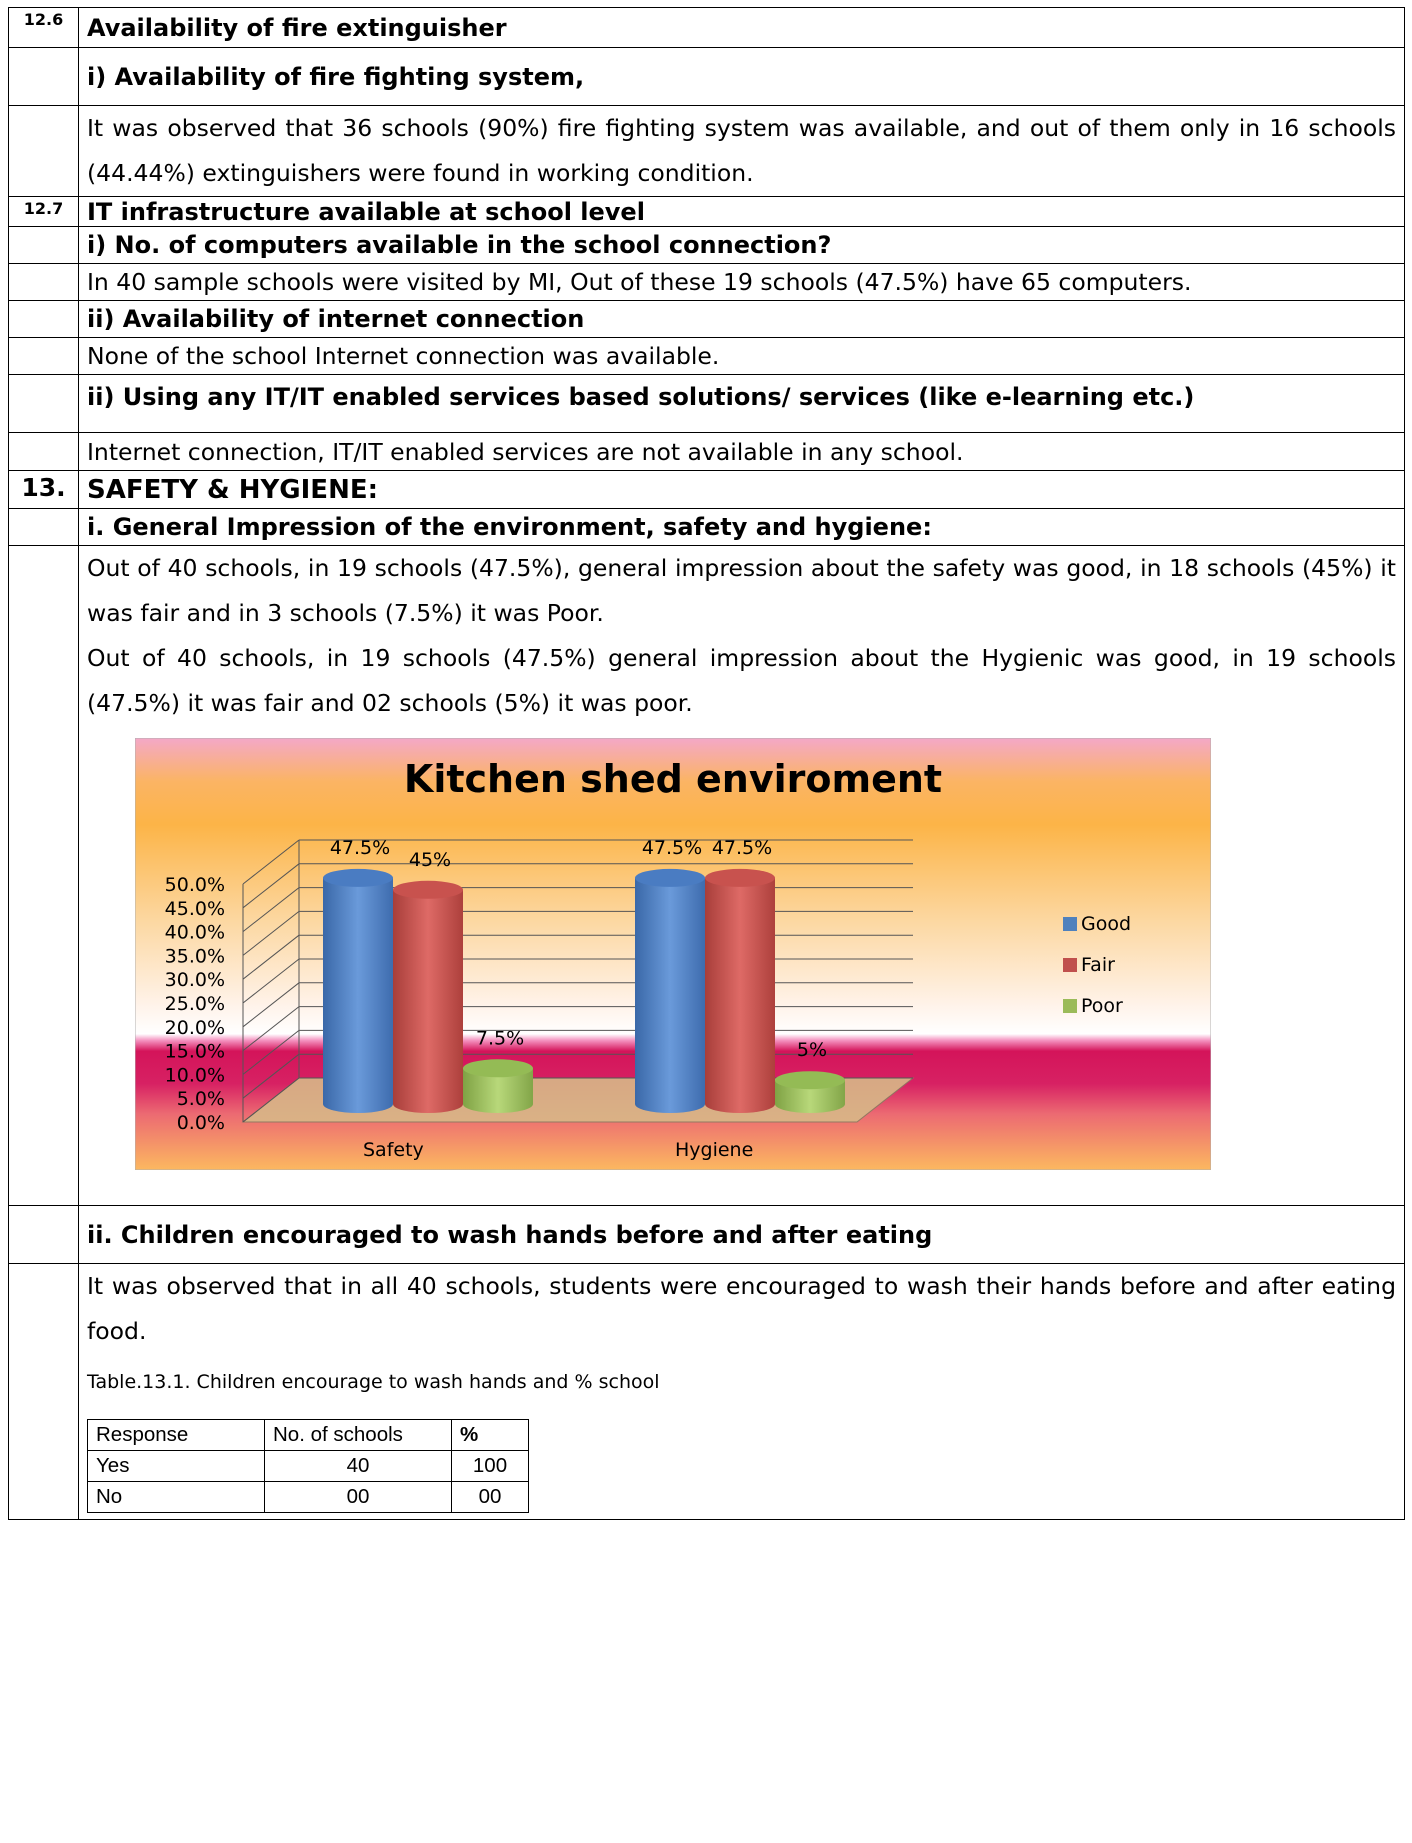 The height and width of the screenshot is (1843, 1412). Describe the element at coordinates (43, 211) in the screenshot. I see `section-number: 12.7` at that location.